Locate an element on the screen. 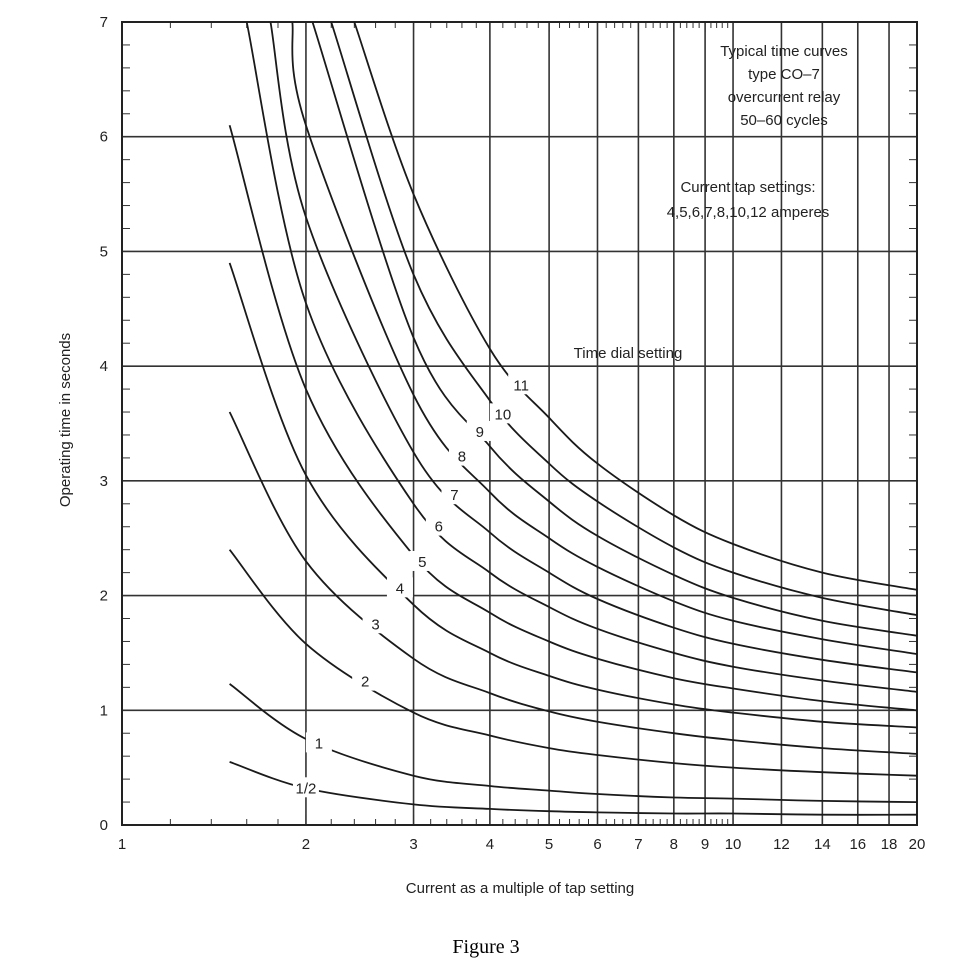  typical-note-line-4: 50–60 cycles is located at coordinates (784, 120).